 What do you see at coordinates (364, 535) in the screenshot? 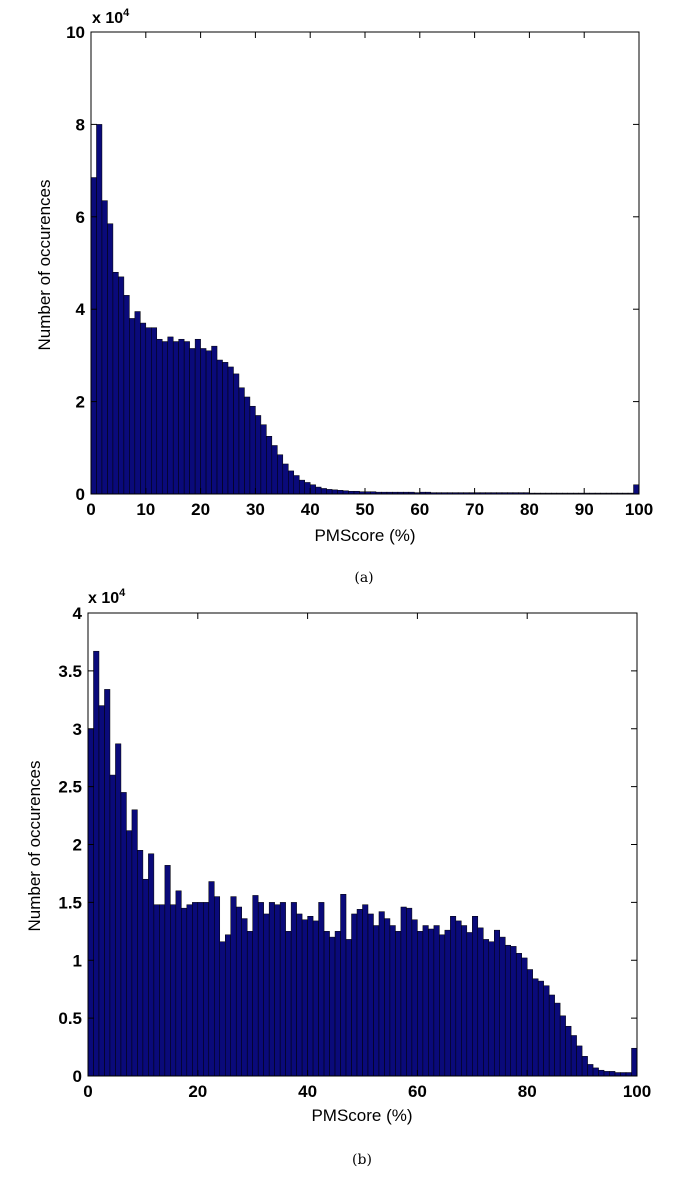
I see `x-axis-label-a: PMScore (%)` at bounding box center [364, 535].